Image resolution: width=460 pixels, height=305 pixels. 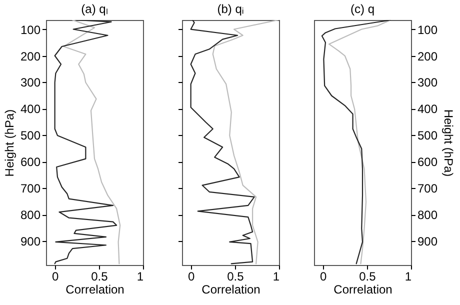 I want to click on y2-tick-label: 700, so click(x=428, y=189).